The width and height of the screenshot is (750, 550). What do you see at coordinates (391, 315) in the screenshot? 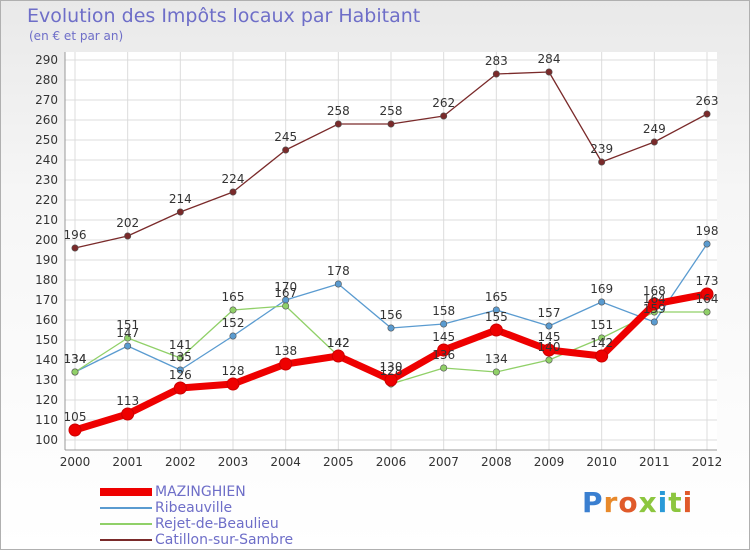
I see `data-label: 156` at bounding box center [391, 315].